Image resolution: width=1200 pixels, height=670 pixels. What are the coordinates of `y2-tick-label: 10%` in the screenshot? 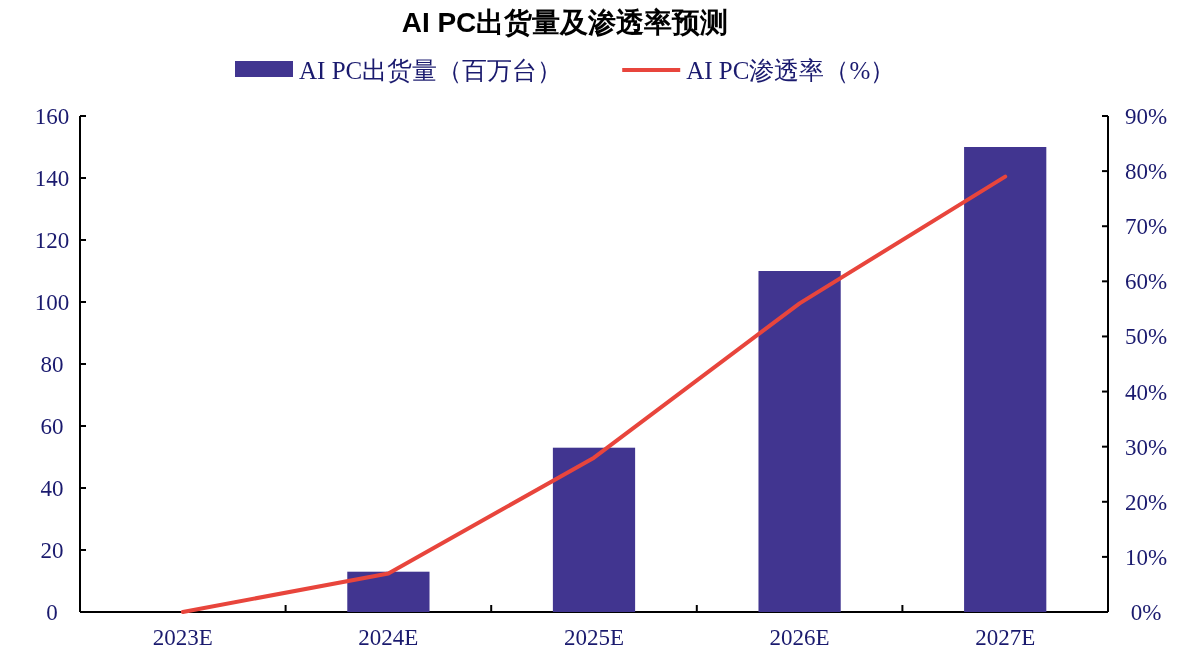 It's located at (1146, 557).